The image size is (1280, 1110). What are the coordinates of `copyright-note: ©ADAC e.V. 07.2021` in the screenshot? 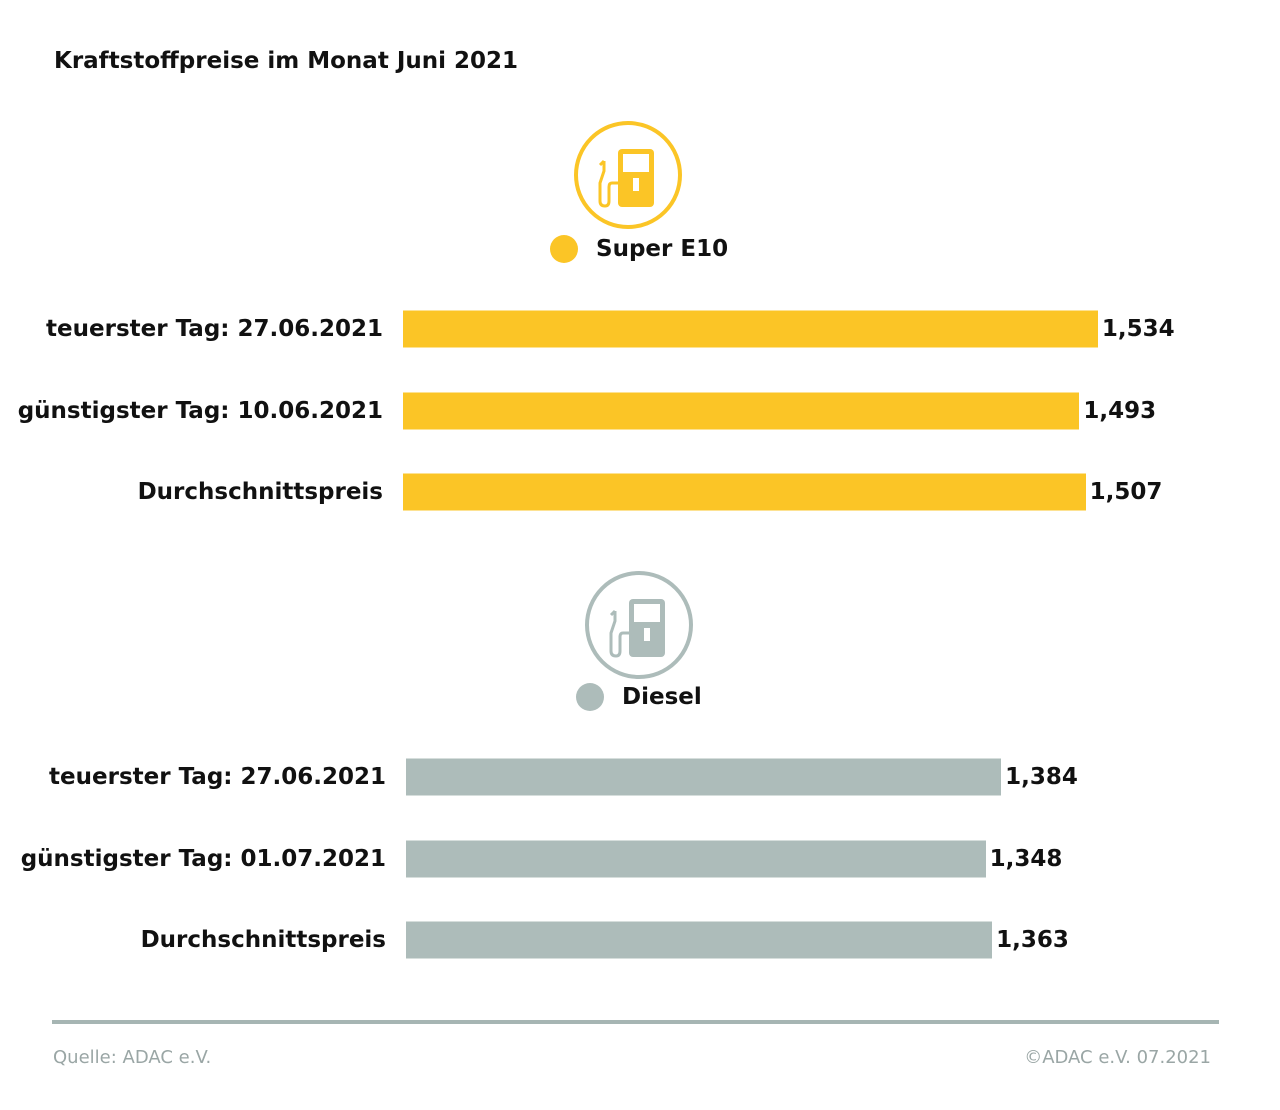 It's located at (1117, 1057).